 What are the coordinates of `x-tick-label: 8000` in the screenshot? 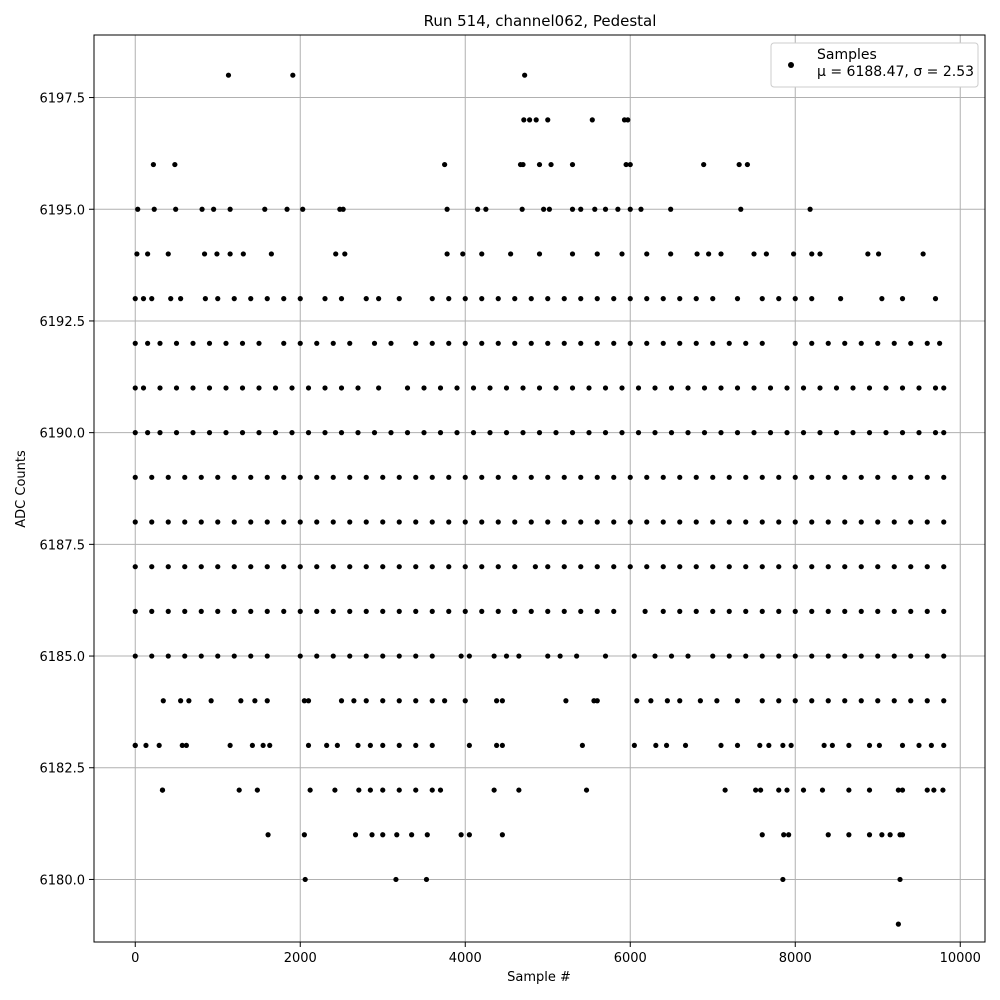 It's located at (795, 958).